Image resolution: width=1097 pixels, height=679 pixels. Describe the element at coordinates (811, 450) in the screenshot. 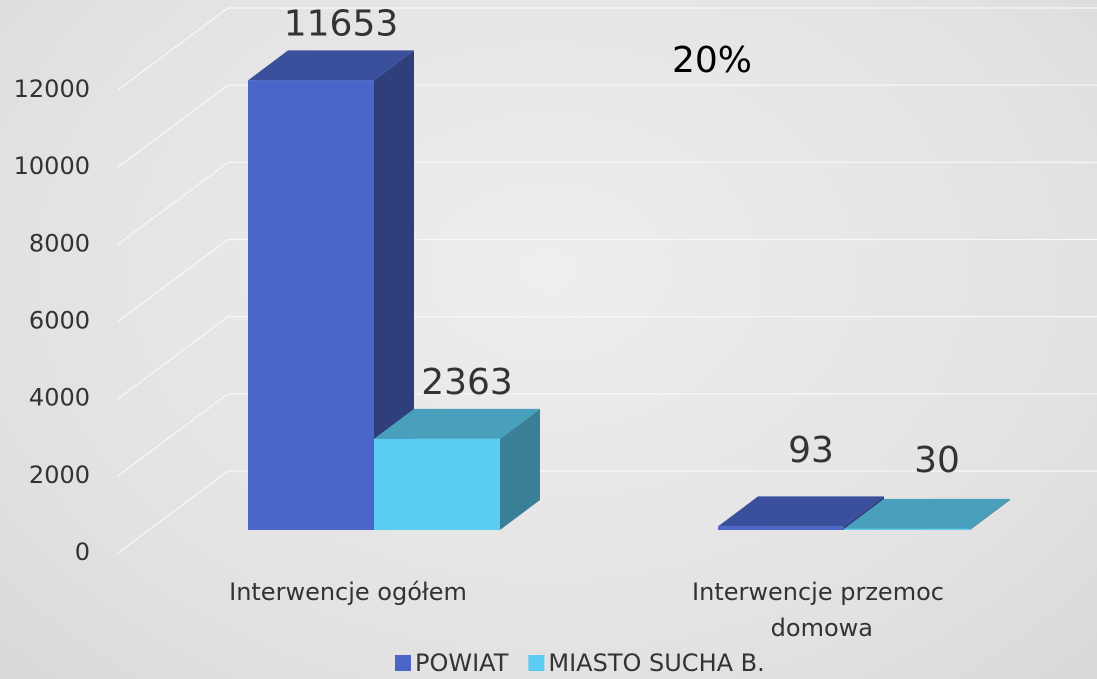

I see `data-label: 93` at that location.